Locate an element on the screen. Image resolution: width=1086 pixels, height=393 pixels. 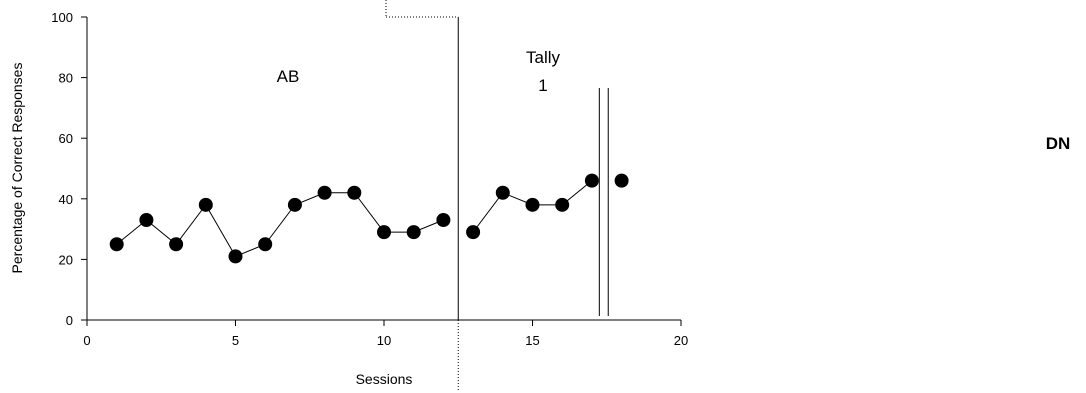
x-tick-label: 5 is located at coordinates (235, 340).